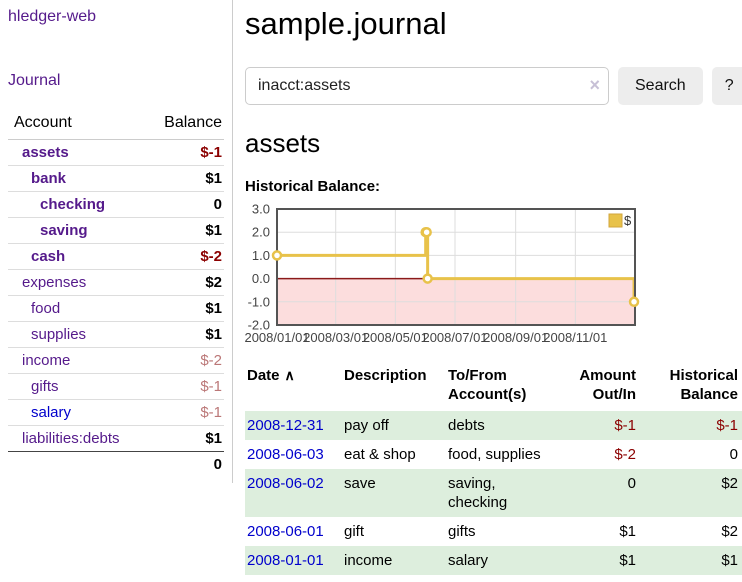 The height and width of the screenshot is (582, 742). I want to click on register-accounts: food, supplies, so click(494, 454).